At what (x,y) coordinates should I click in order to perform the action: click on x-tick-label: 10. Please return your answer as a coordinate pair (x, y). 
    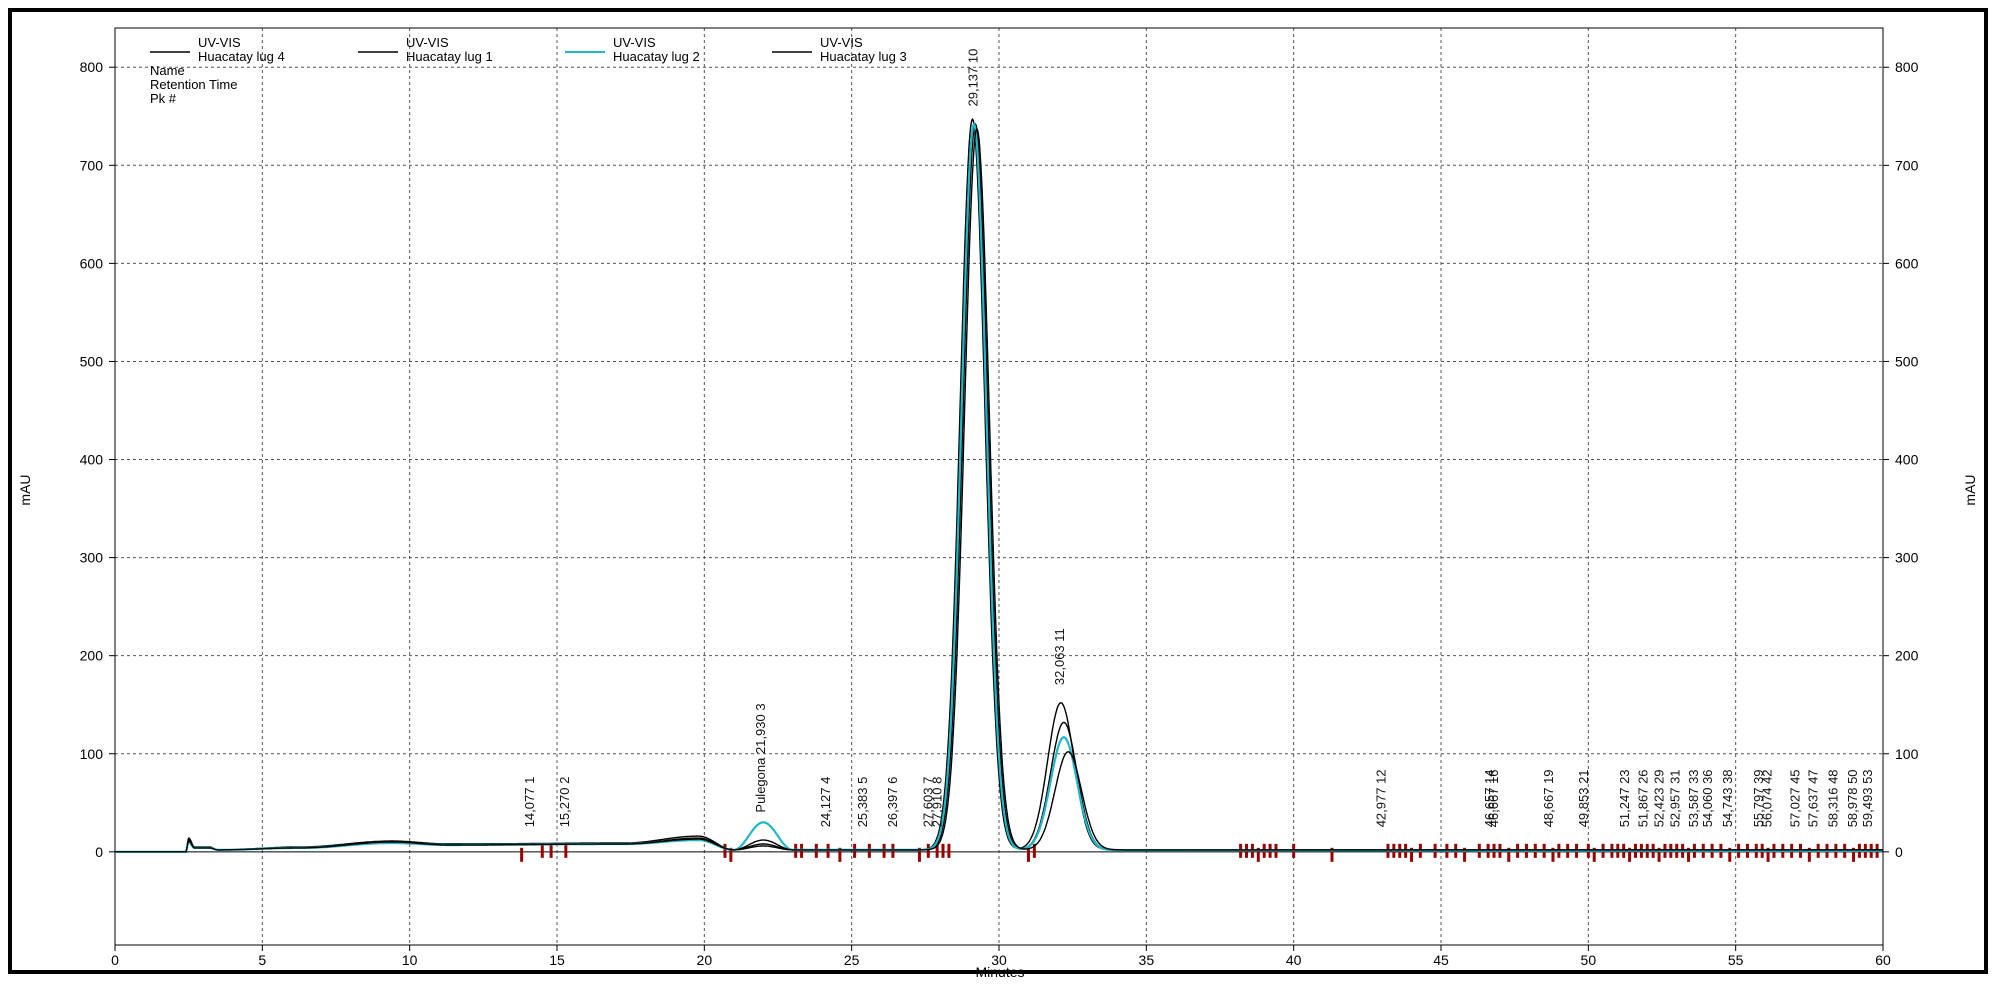
    Looking at the image, I should click on (410, 960).